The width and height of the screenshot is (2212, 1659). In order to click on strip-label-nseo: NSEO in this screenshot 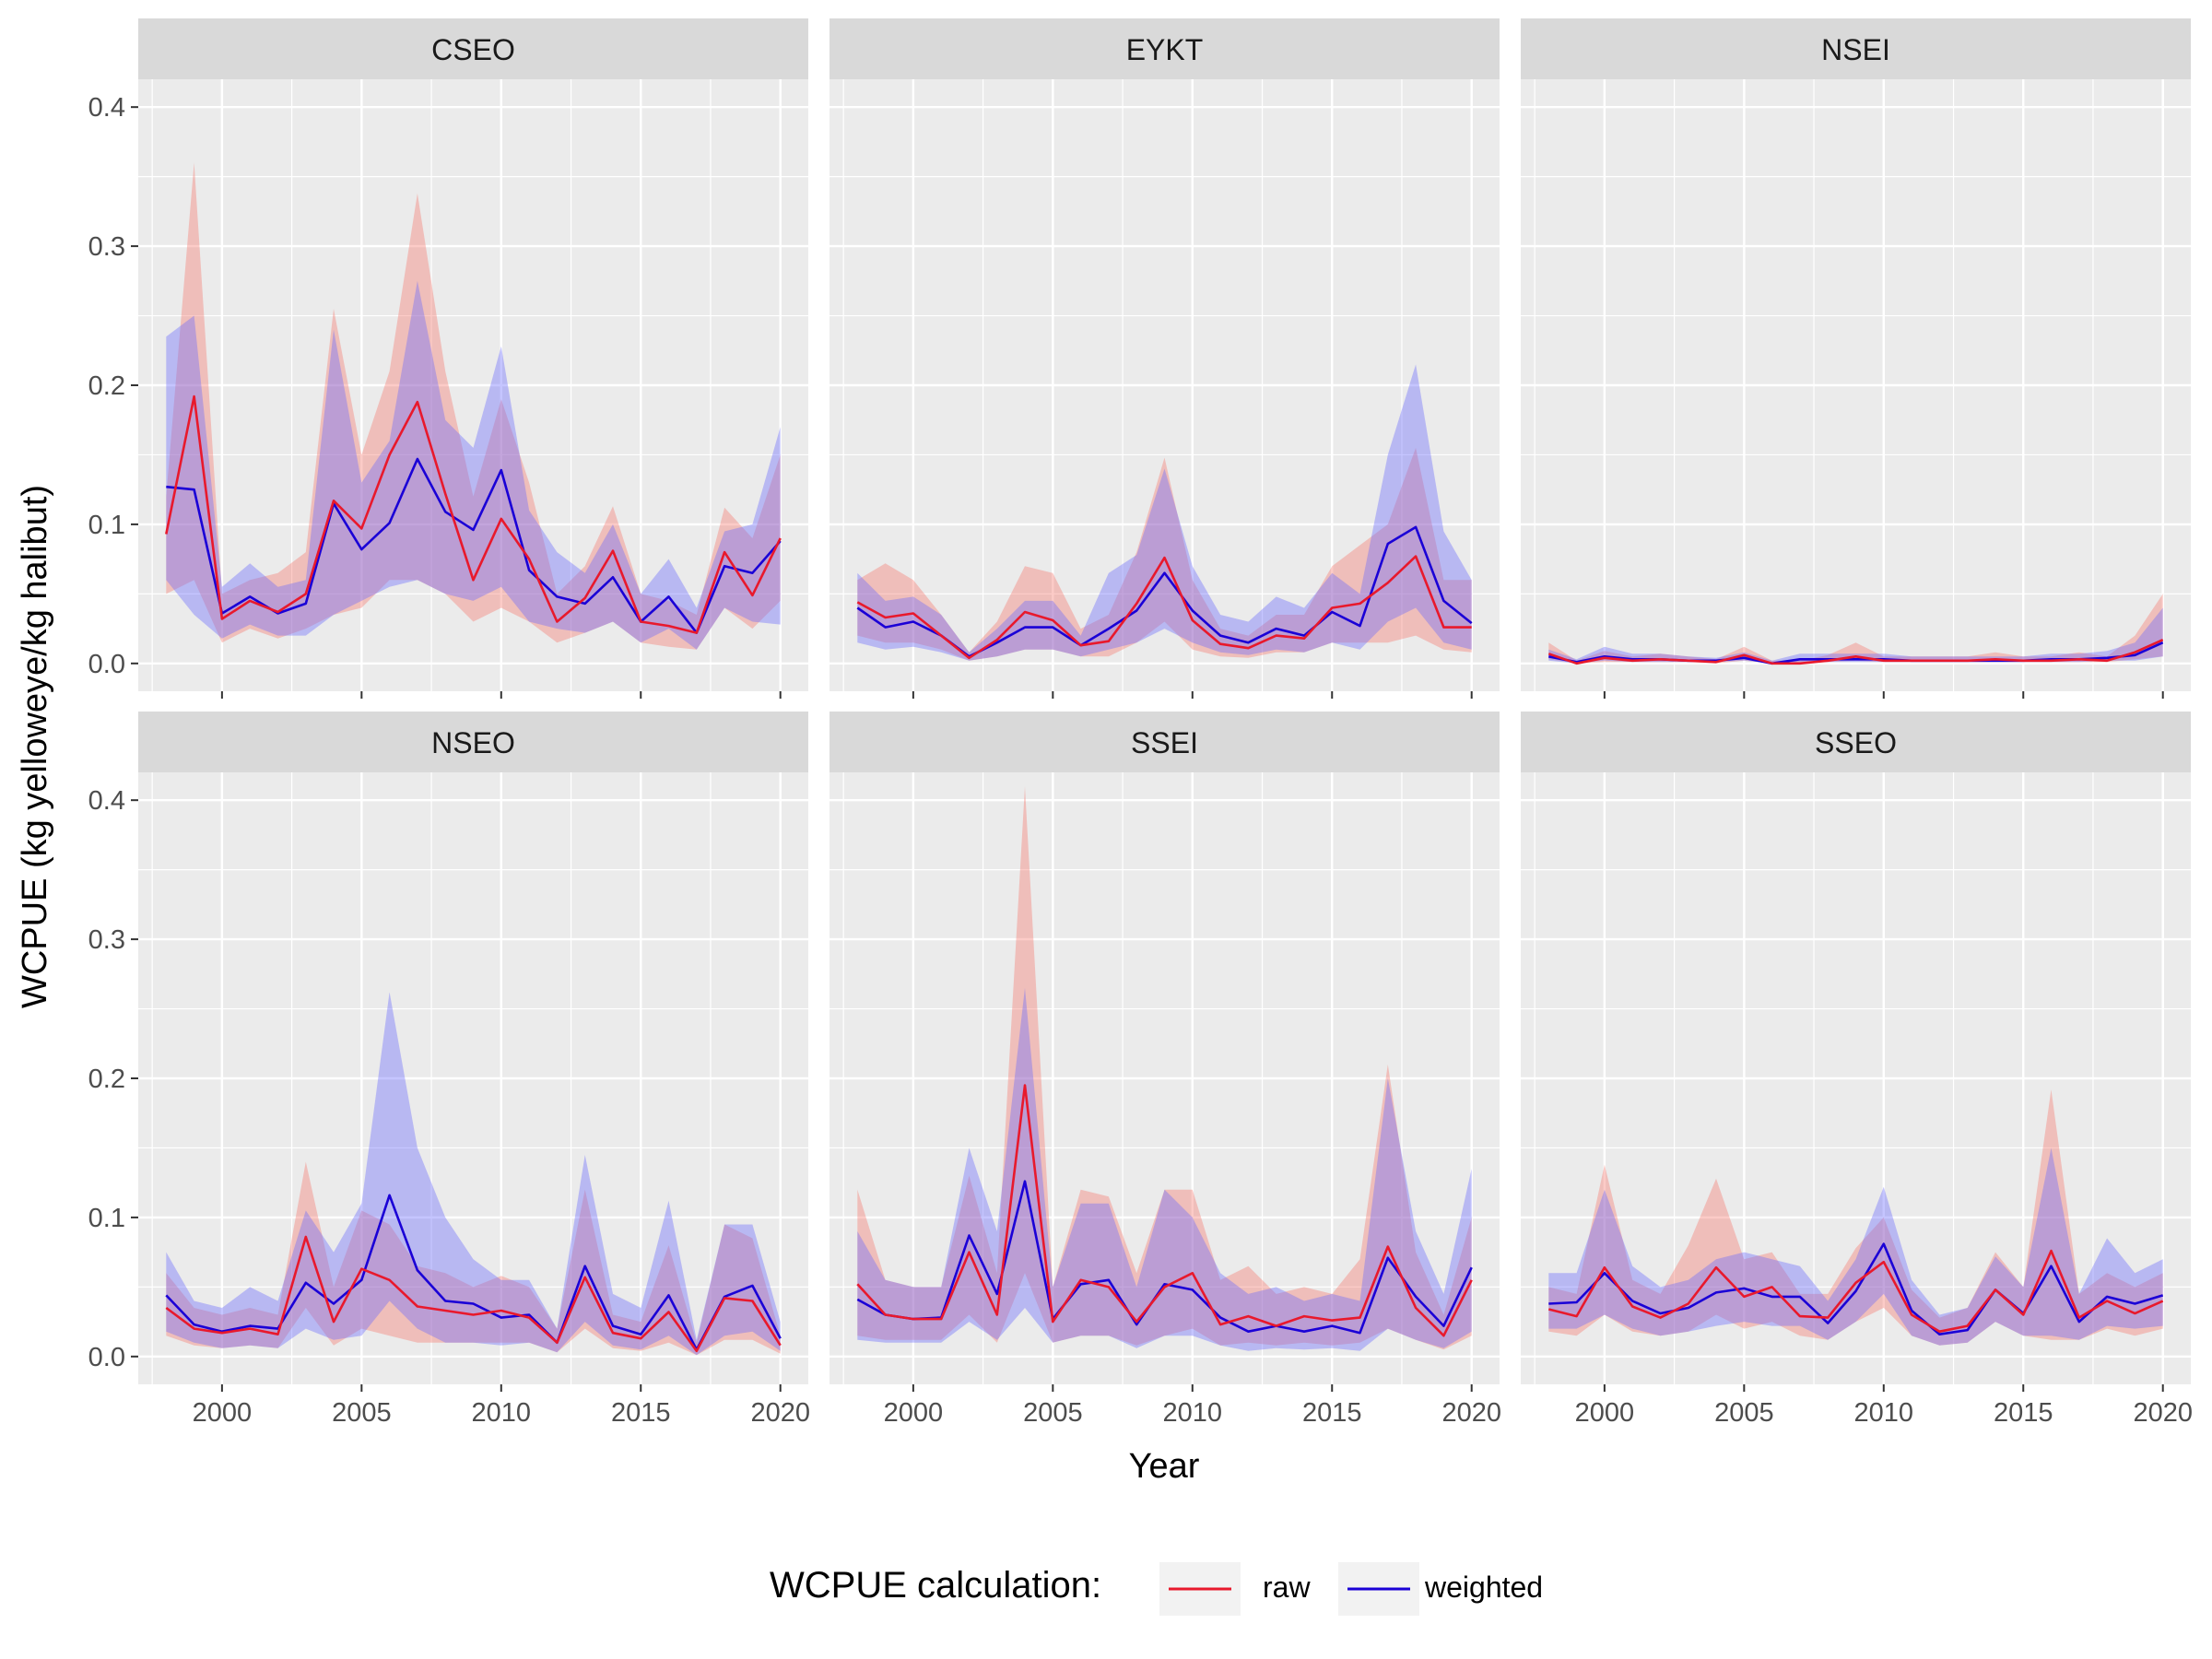, I will do `click(473, 742)`.